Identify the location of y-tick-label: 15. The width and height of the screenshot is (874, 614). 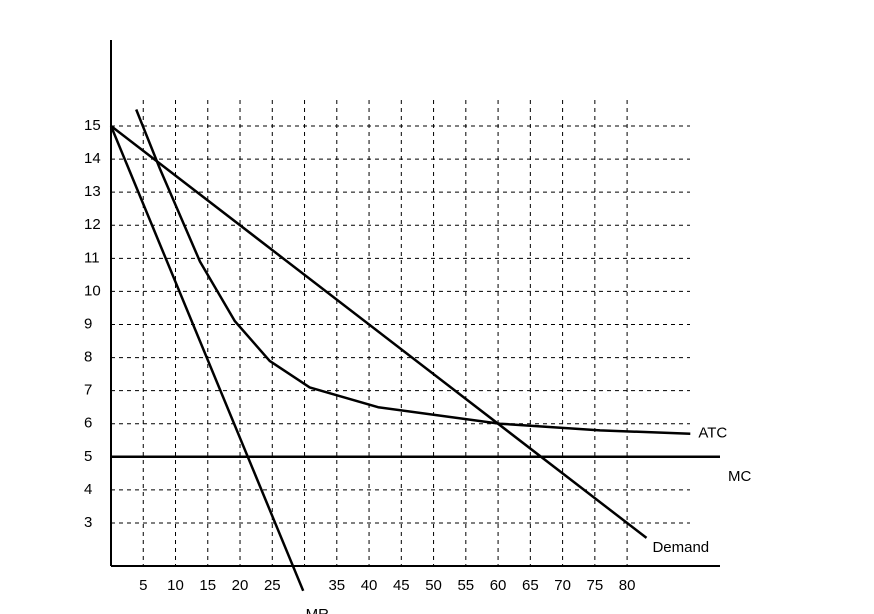
(92, 125).